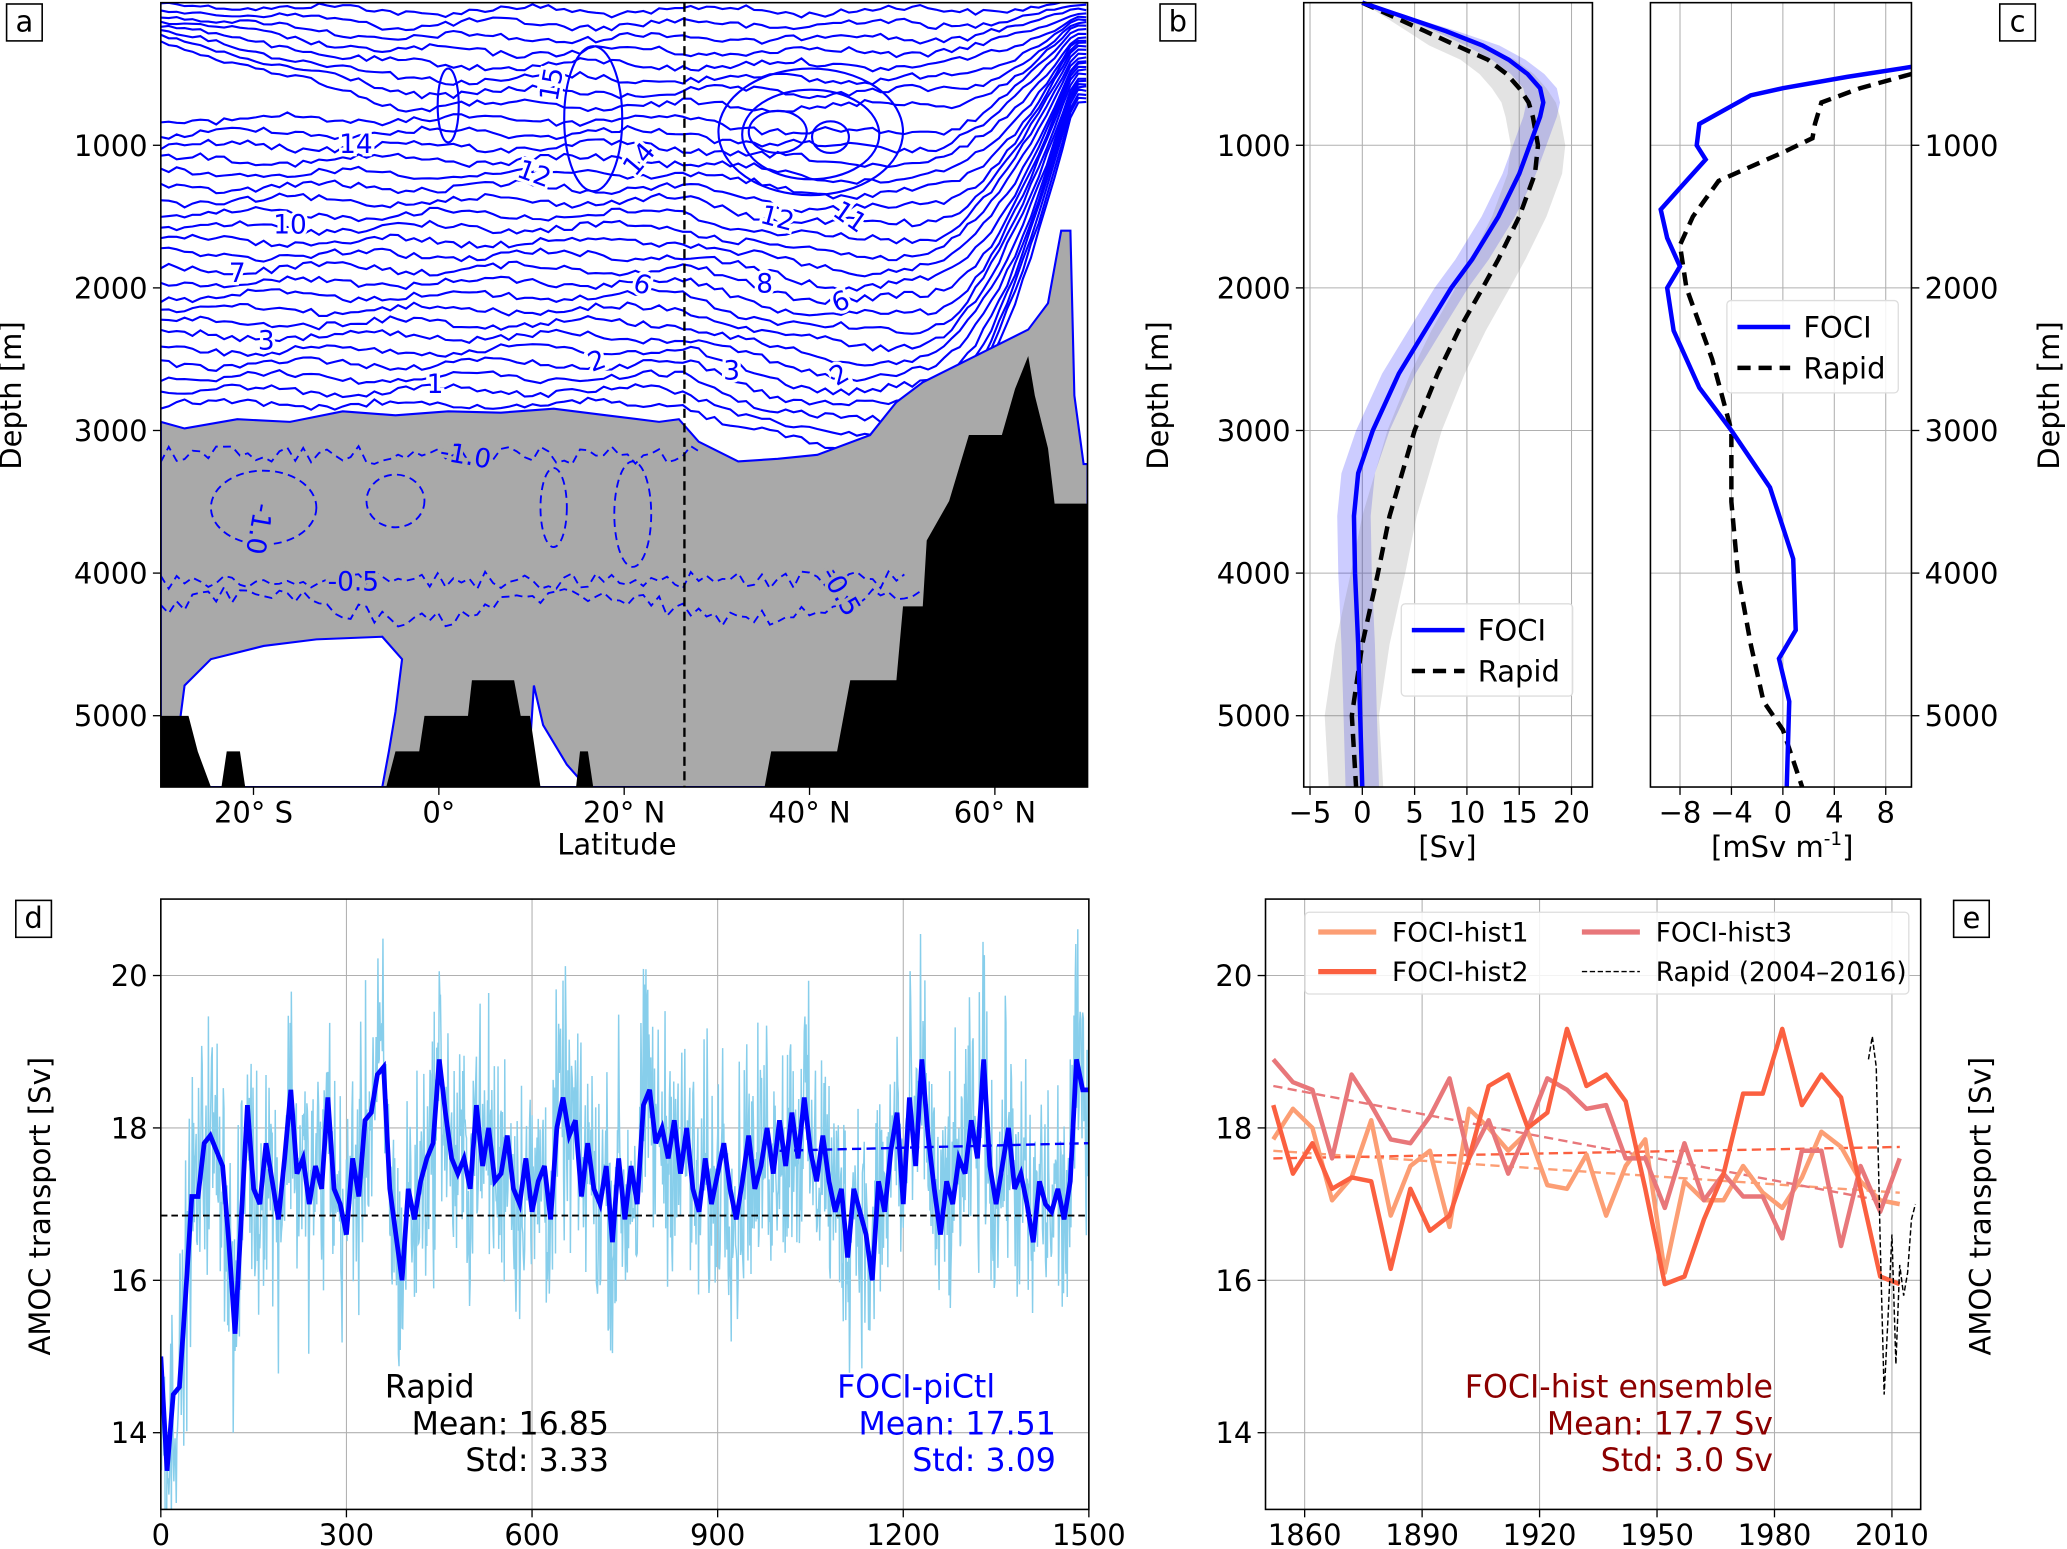 The image size is (2067, 1549). I want to click on plot-frame, so click(1593, 1204).